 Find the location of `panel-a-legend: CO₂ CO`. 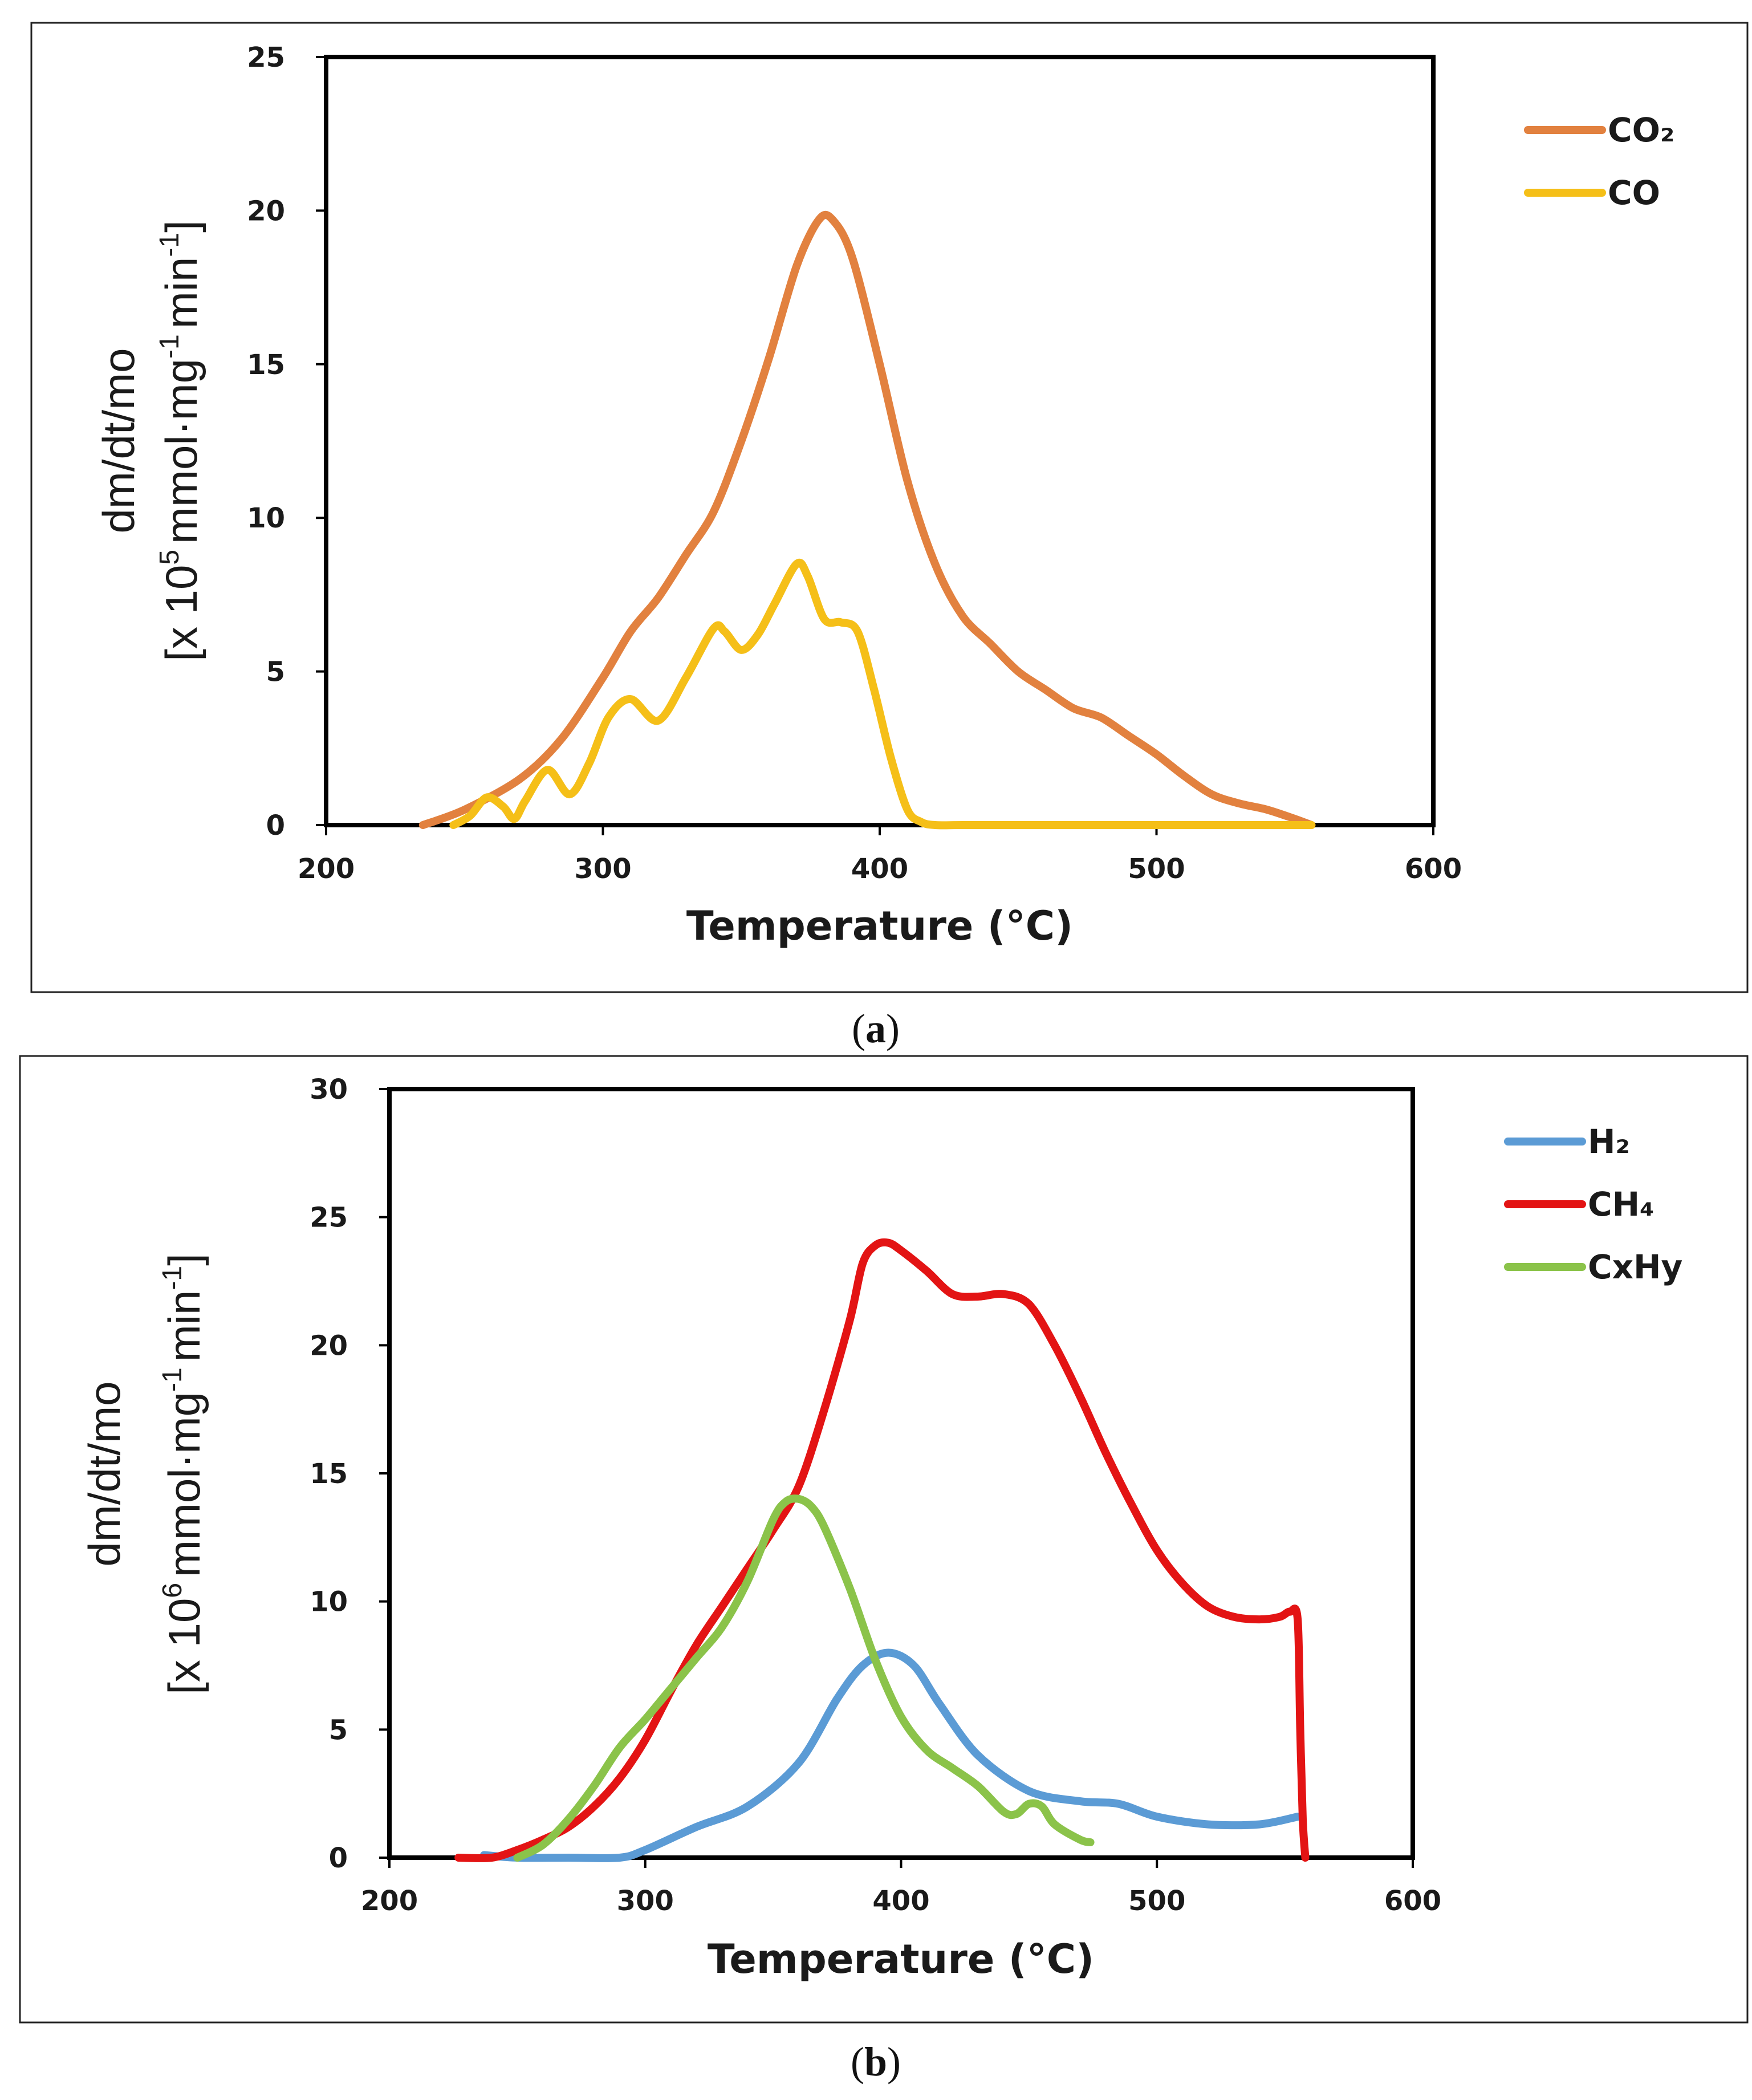

panel-a-legend: CO₂ CO is located at coordinates (1599, 161).